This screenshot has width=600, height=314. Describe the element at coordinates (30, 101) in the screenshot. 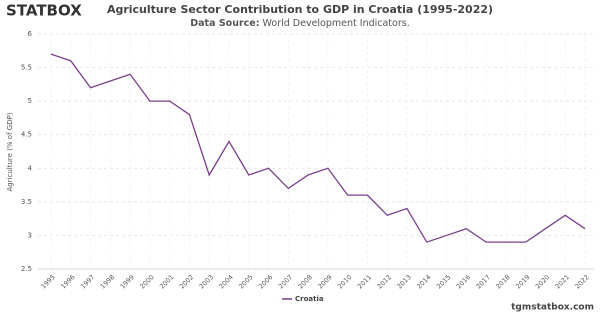

I see `y-tick-label: 5` at that location.